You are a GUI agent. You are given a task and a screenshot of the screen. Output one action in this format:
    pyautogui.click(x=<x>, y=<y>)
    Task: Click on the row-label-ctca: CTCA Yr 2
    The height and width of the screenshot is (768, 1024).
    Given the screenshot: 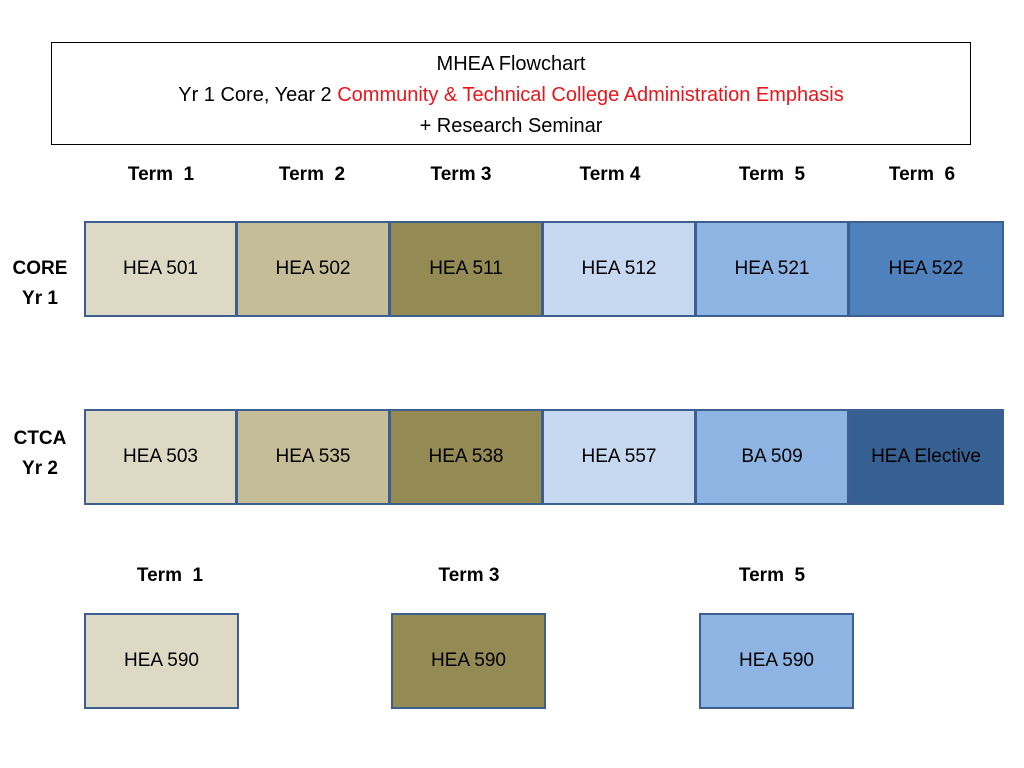 What is the action you would take?
    pyautogui.click(x=40, y=454)
    